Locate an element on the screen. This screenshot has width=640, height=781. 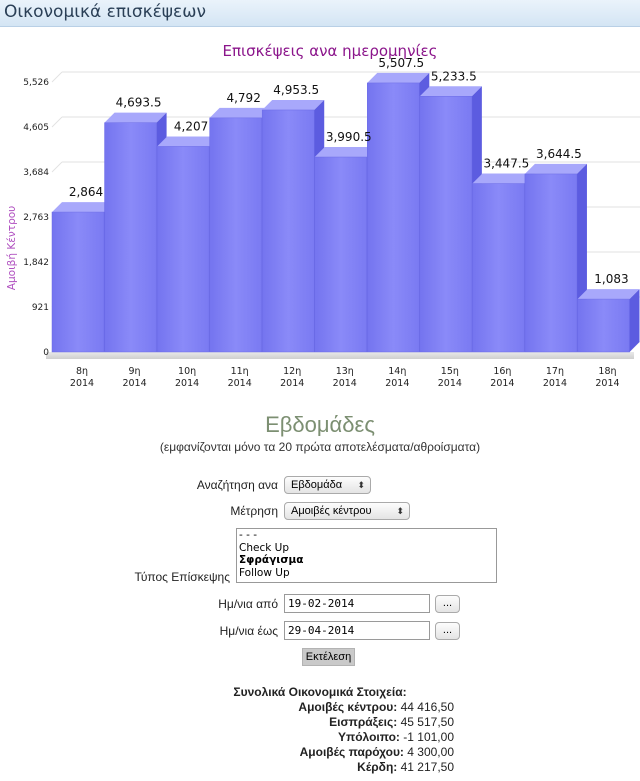
x-tick-label: 14η is located at coordinates (397, 371).